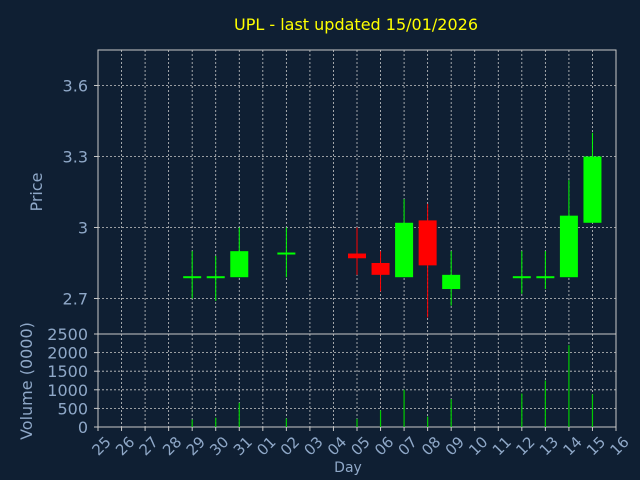 The height and width of the screenshot is (480, 640). Describe the element at coordinates (75, 157) in the screenshot. I see `price-tick-label: 3.3` at that location.